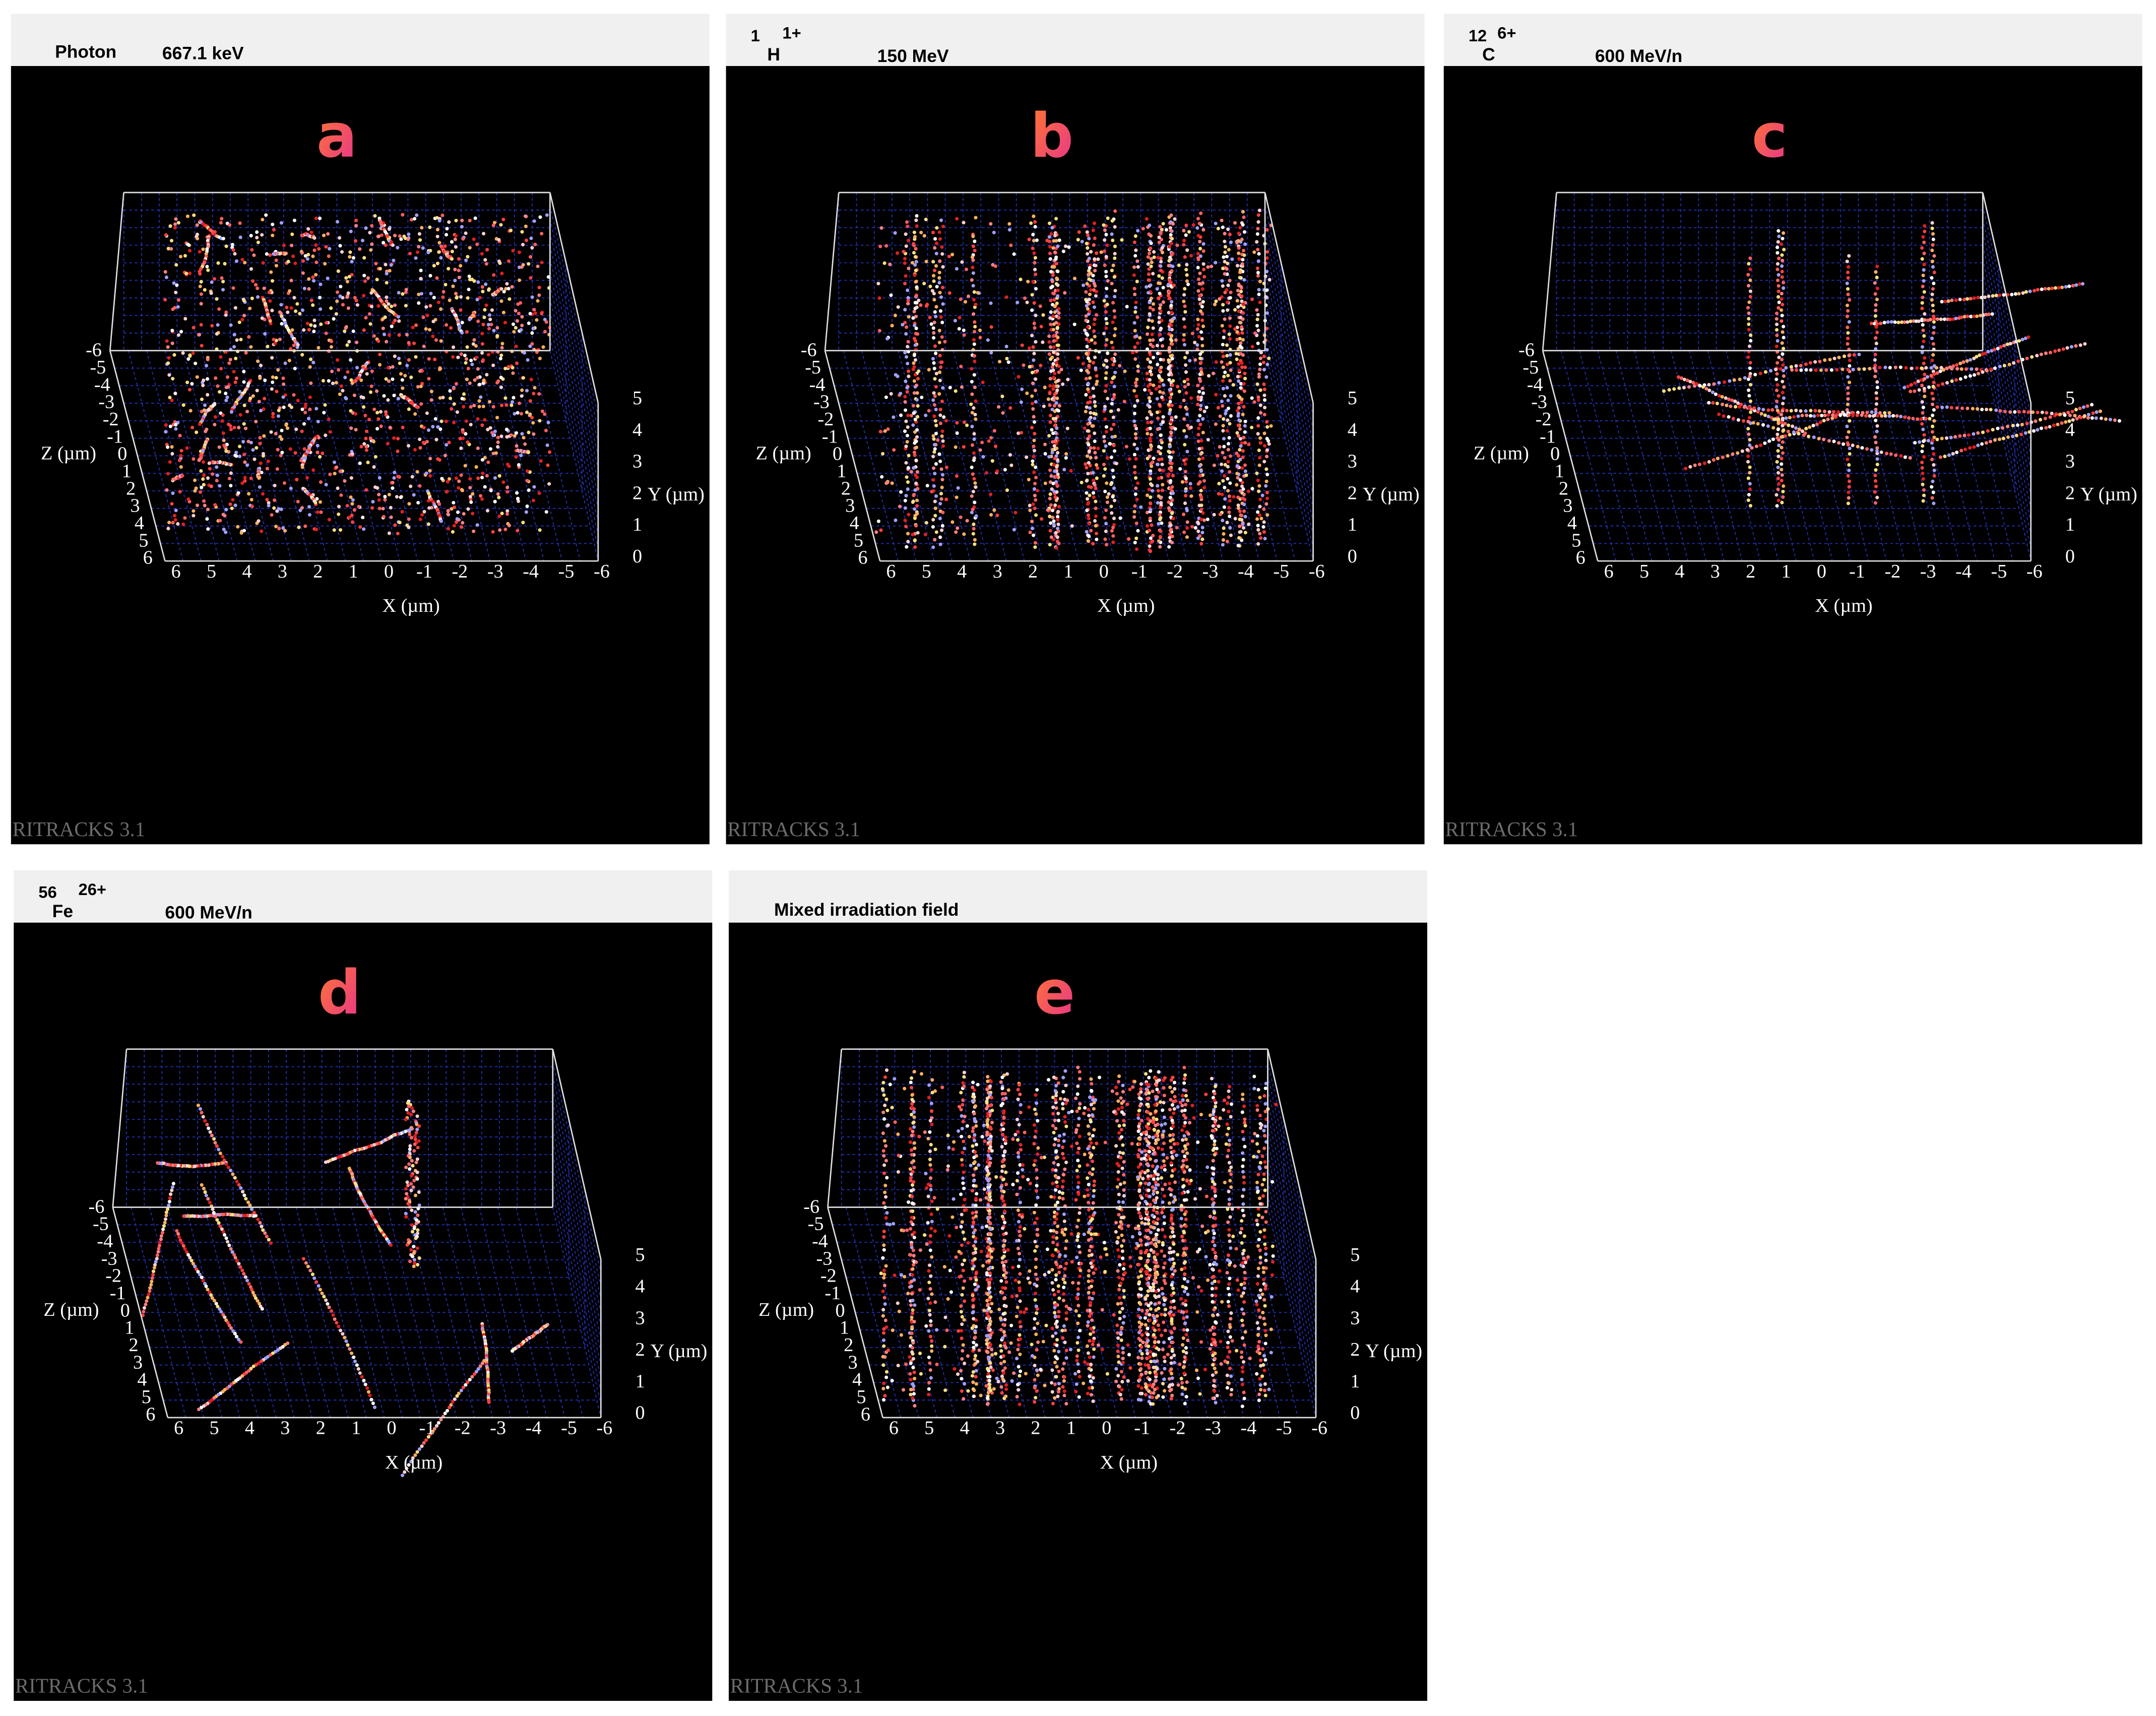 The height and width of the screenshot is (1716, 2156). What do you see at coordinates (460, 571) in the screenshot?
I see `x-tick-label: -2` at bounding box center [460, 571].